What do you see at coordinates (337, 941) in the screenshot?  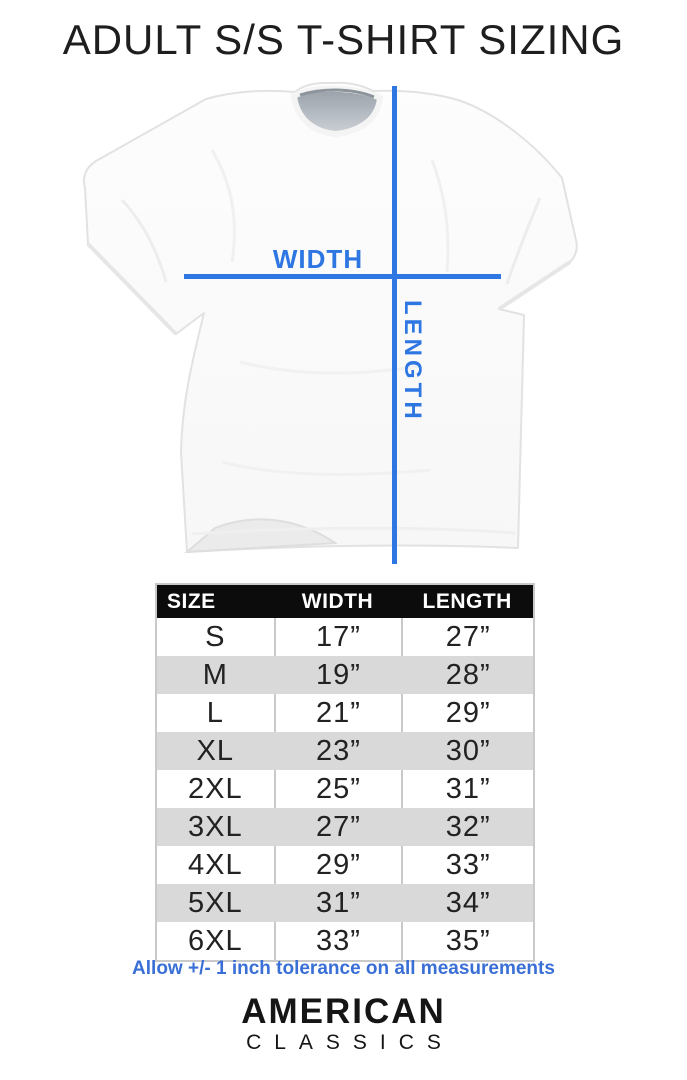 I see `width-cell: 33”` at bounding box center [337, 941].